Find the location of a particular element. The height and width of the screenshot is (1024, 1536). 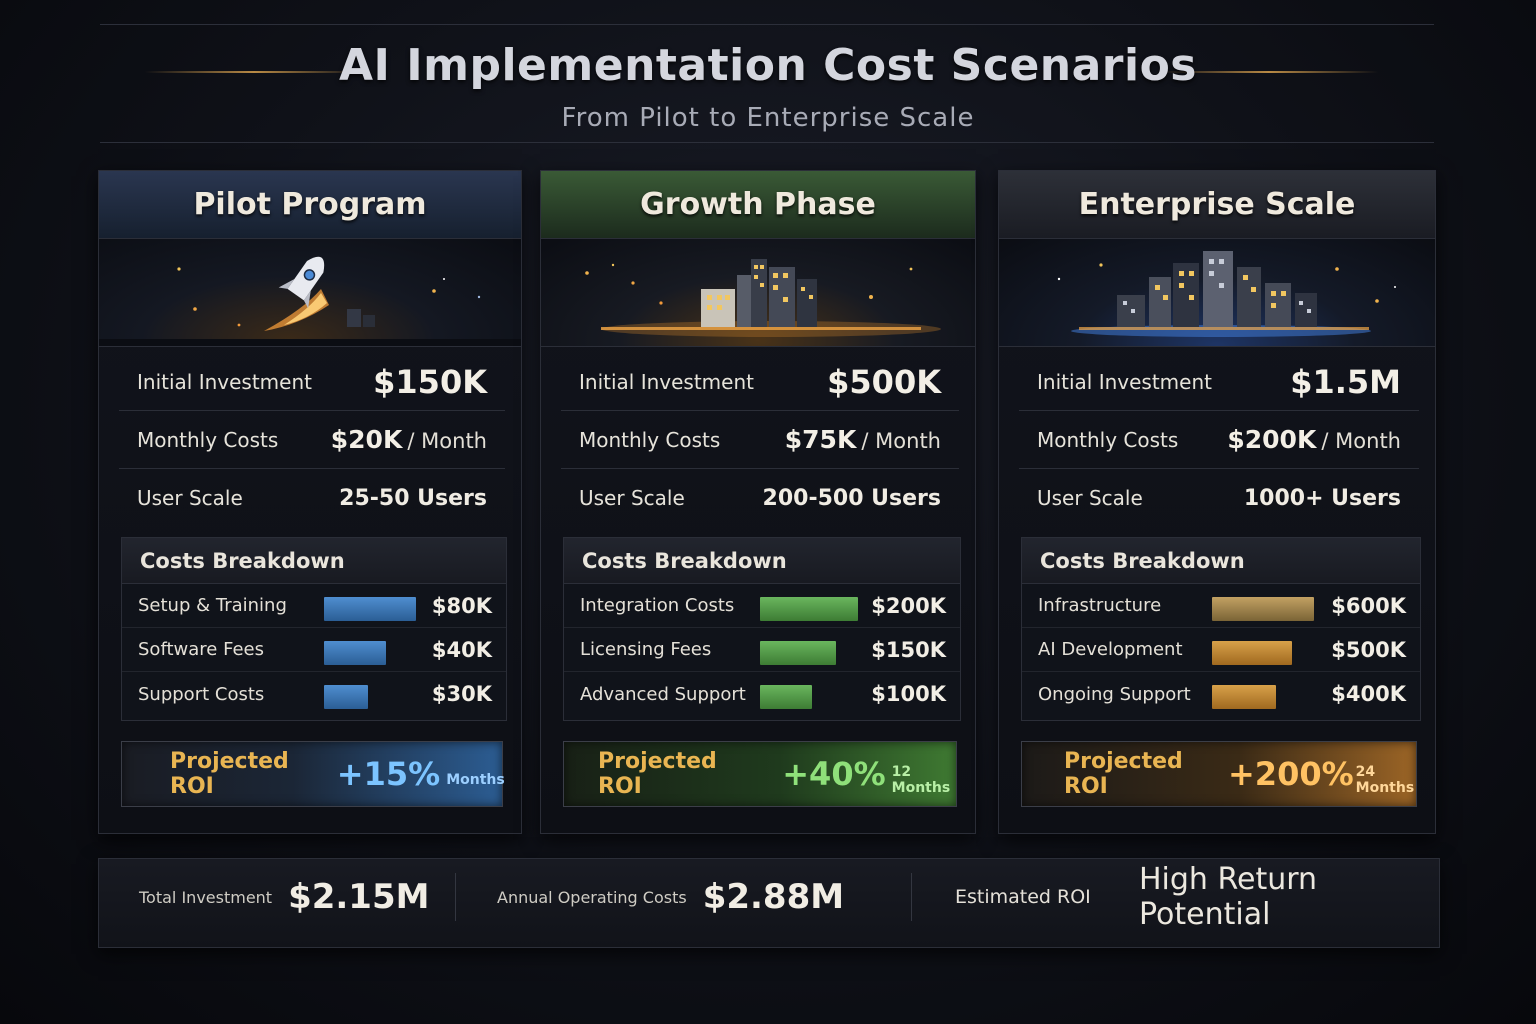

monthly-costs-value: $200K is located at coordinates (1272, 439).